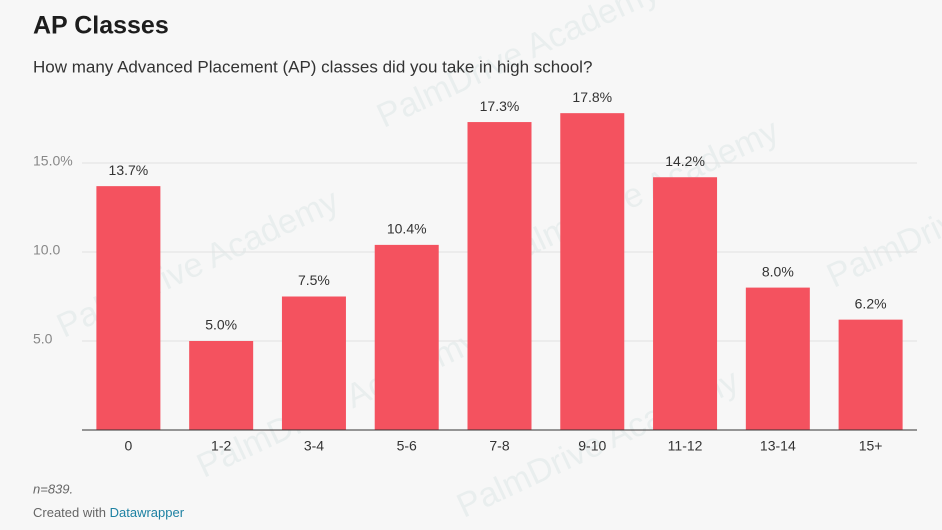 This screenshot has width=942, height=530. I want to click on credit-link: Datawrapper, so click(147, 512).